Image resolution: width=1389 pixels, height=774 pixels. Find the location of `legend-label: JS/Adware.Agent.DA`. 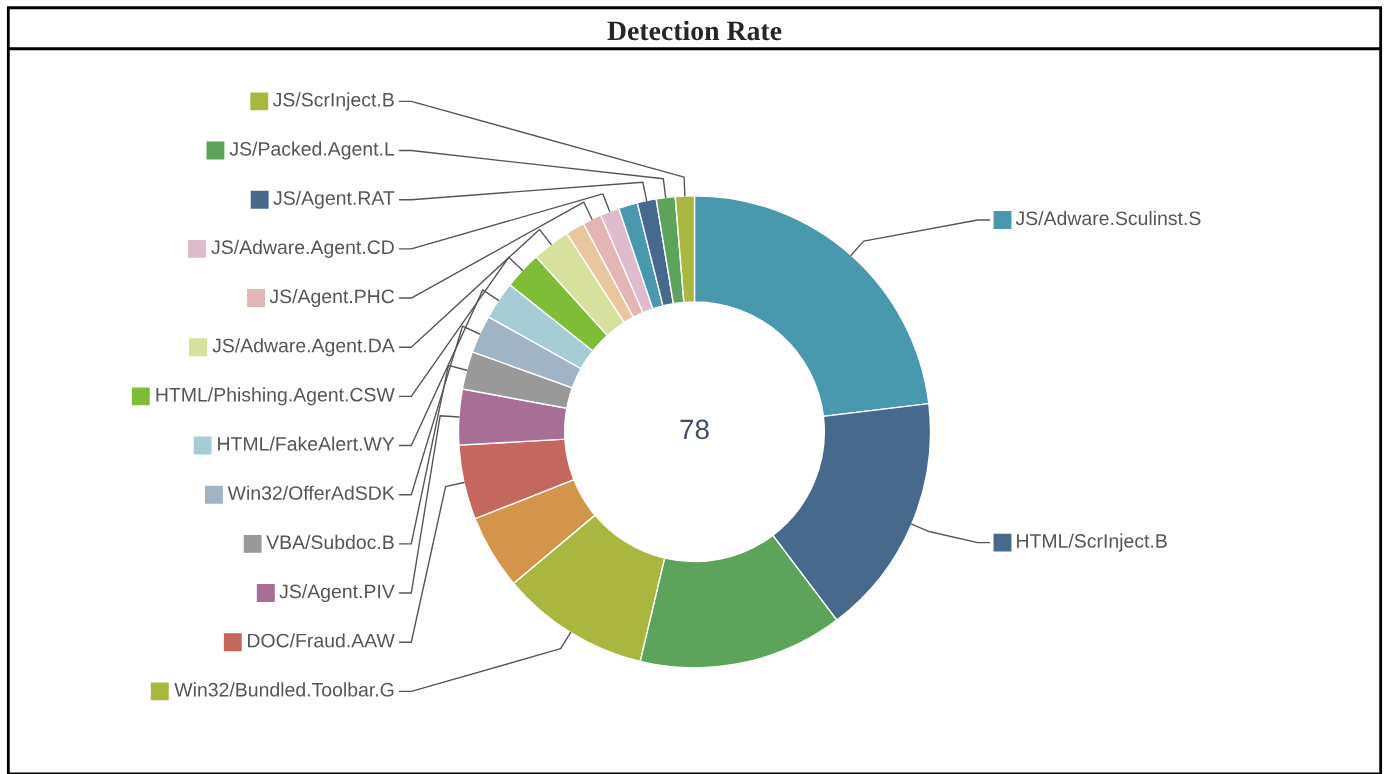

legend-label: JS/Adware.Agent.DA is located at coordinates (303, 347).